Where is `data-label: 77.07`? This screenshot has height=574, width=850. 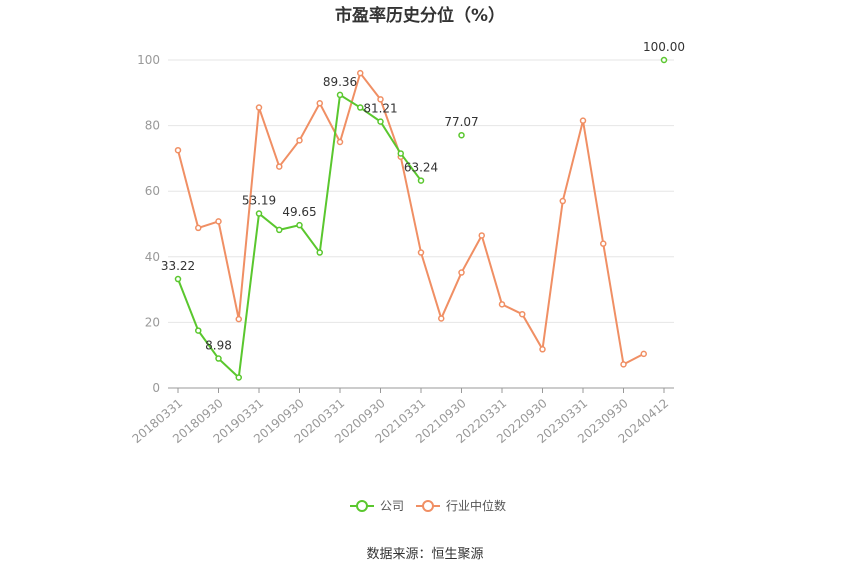
data-label: 77.07 is located at coordinates (461, 122).